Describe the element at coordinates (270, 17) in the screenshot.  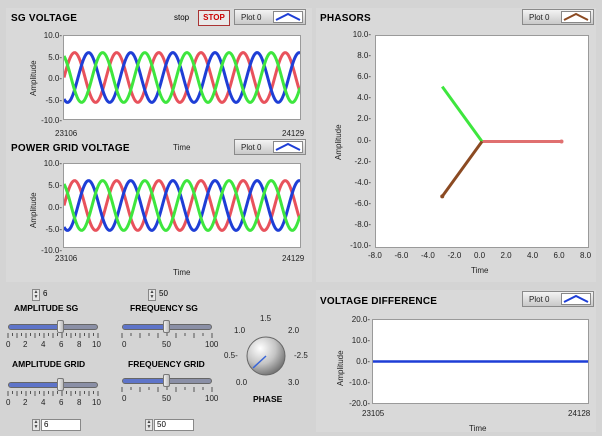
I see `sg-voltage-legend: Plot 0` at that location.